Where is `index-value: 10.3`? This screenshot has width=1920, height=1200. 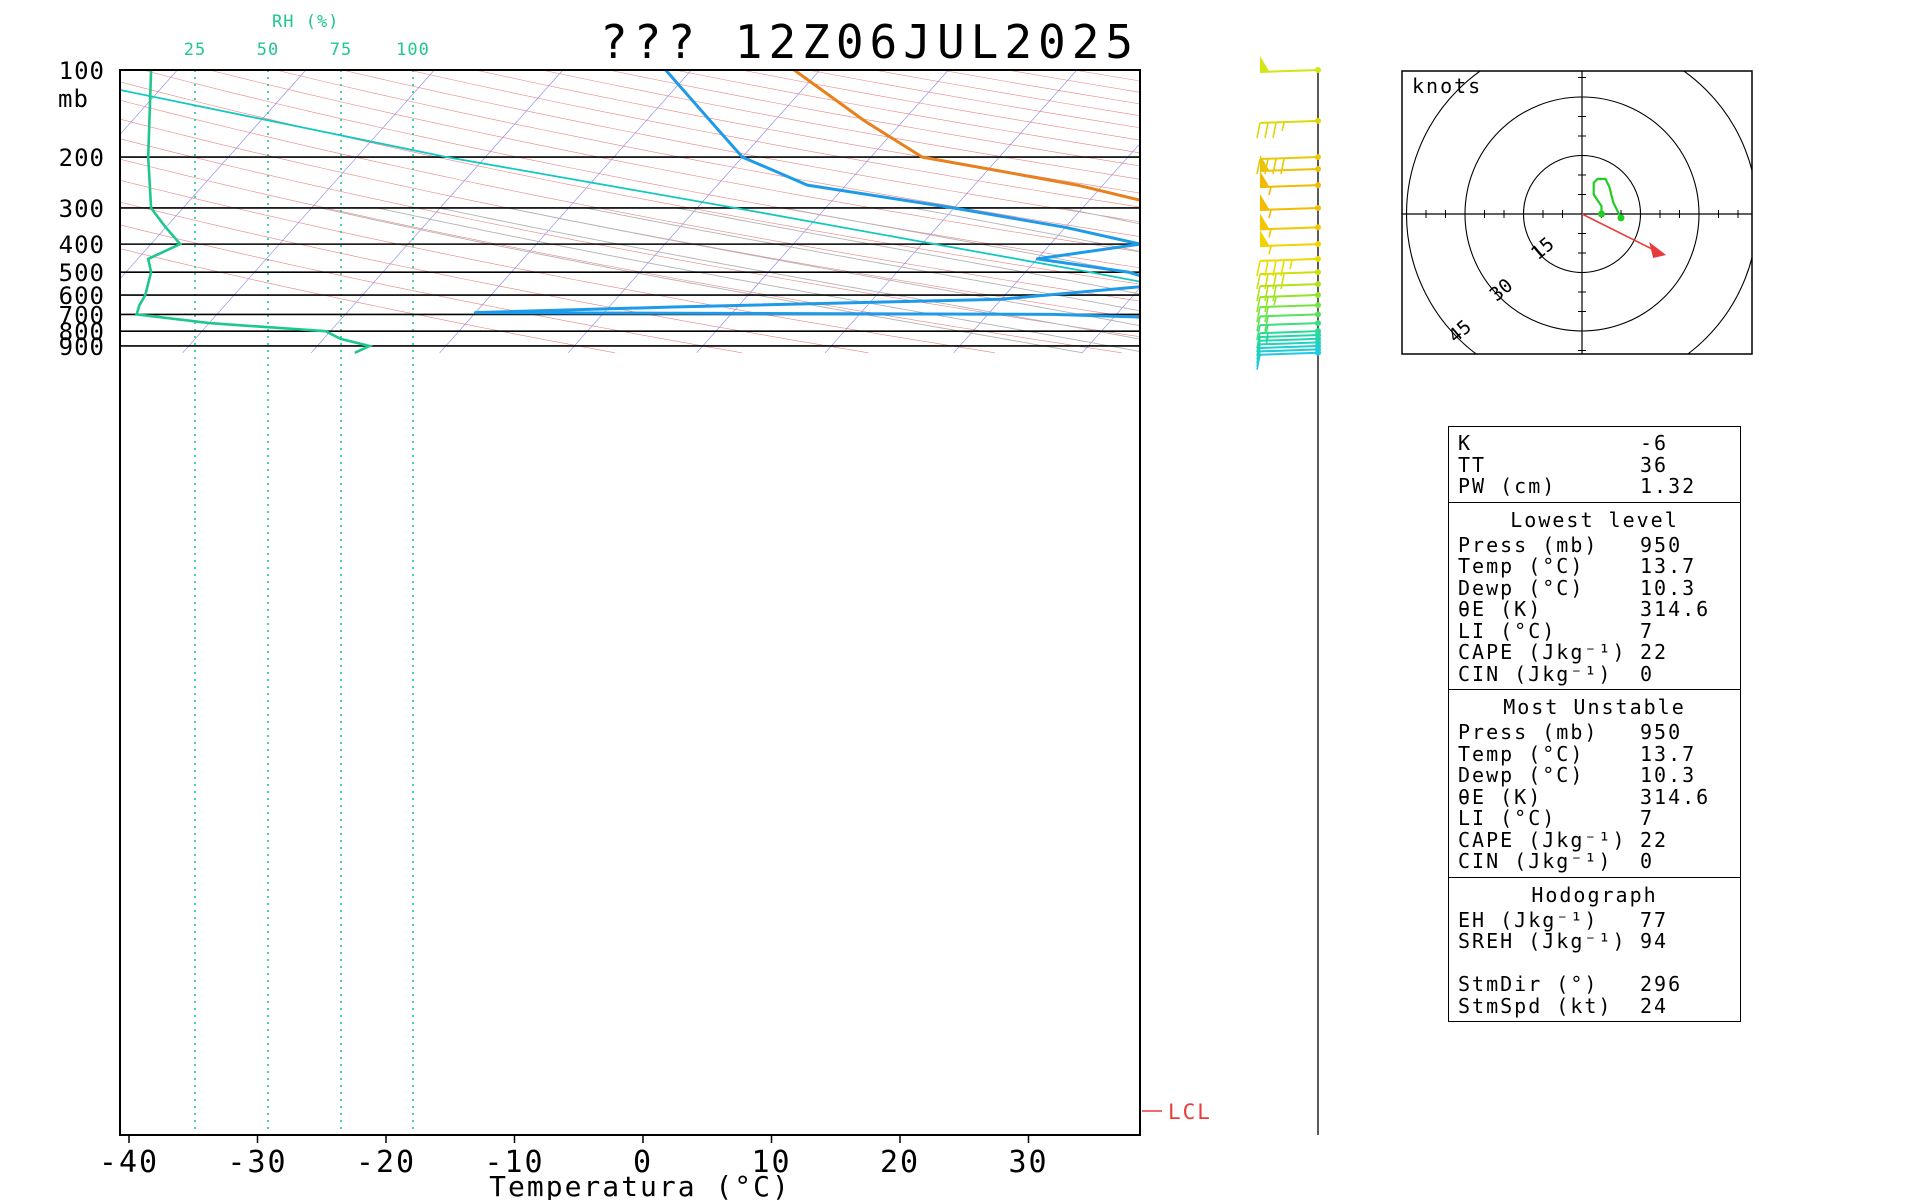
index-value: 10.3 is located at coordinates (1668, 587).